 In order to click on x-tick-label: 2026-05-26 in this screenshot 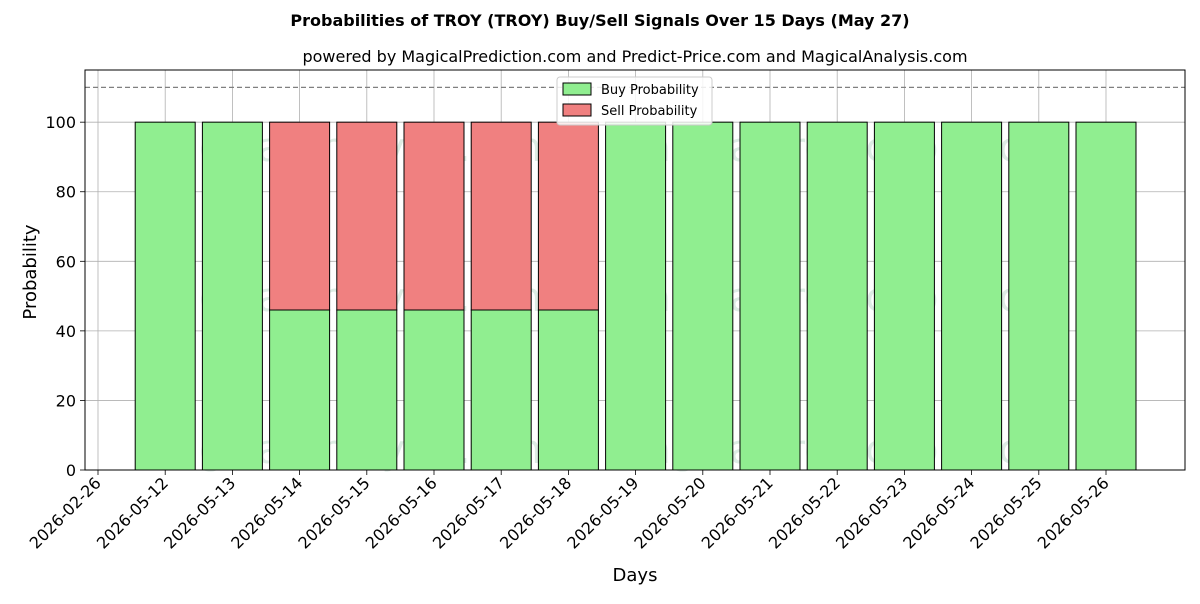, I will do `click(1073, 512)`.